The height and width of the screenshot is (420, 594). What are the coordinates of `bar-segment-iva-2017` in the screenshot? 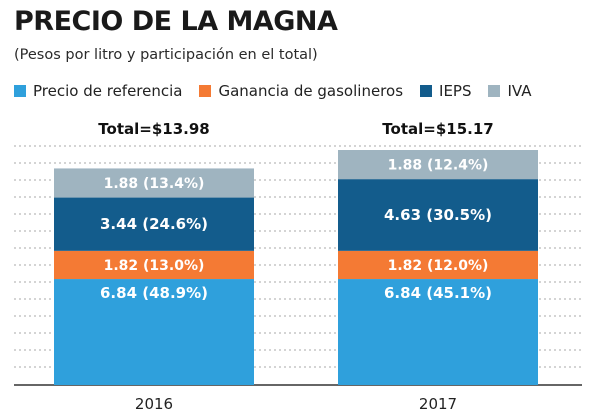 It's located at (438, 165).